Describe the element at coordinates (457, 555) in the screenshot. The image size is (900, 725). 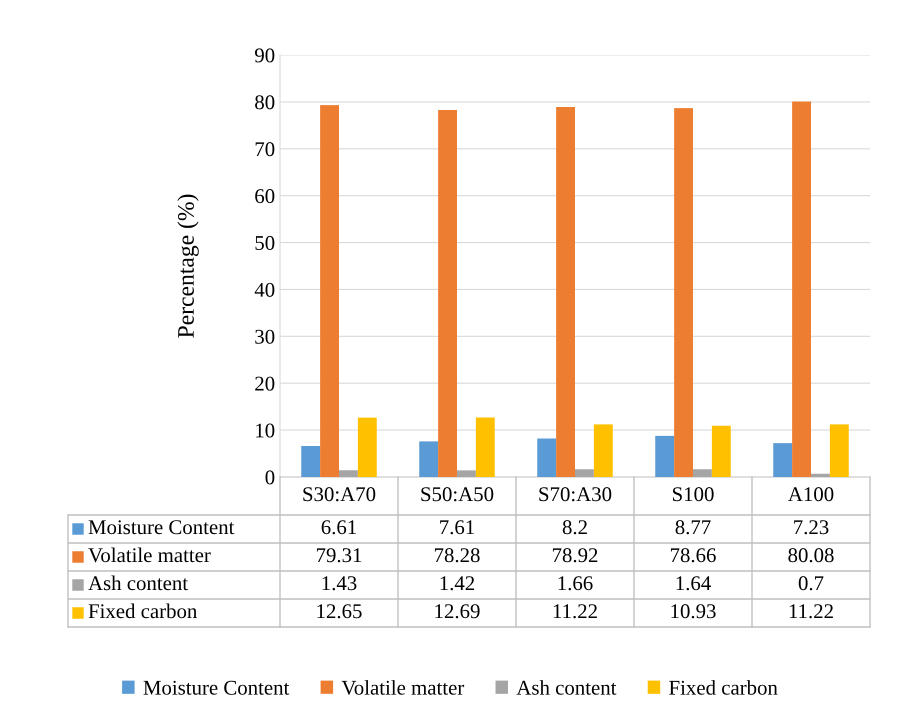
I see `data-label: 78.28` at that location.